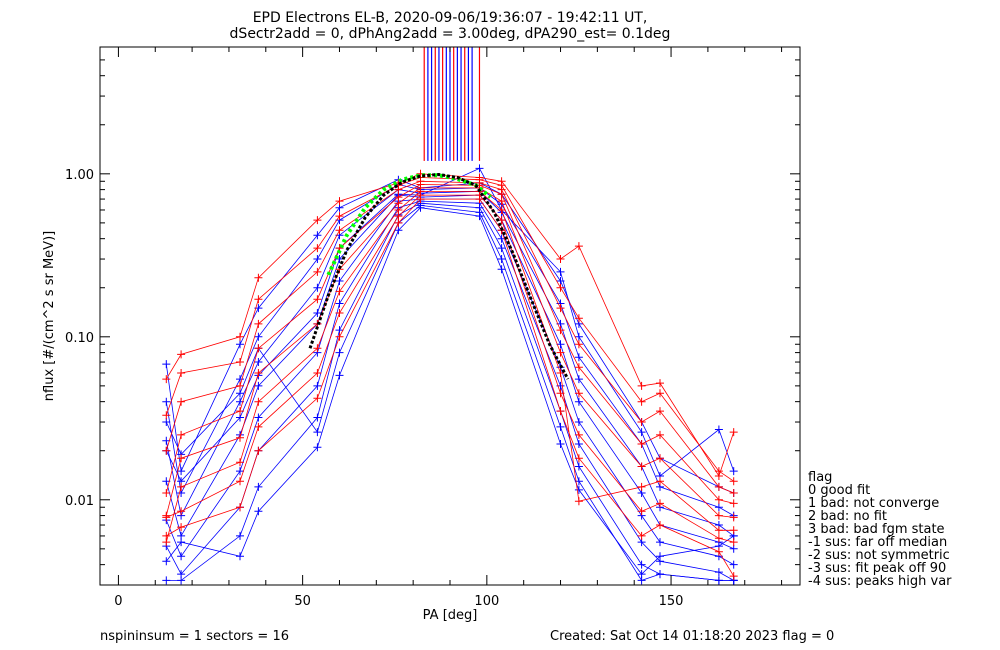 The width and height of the screenshot is (1000, 650). What do you see at coordinates (439, 276) in the screenshot?
I see `fit-black` at bounding box center [439, 276].